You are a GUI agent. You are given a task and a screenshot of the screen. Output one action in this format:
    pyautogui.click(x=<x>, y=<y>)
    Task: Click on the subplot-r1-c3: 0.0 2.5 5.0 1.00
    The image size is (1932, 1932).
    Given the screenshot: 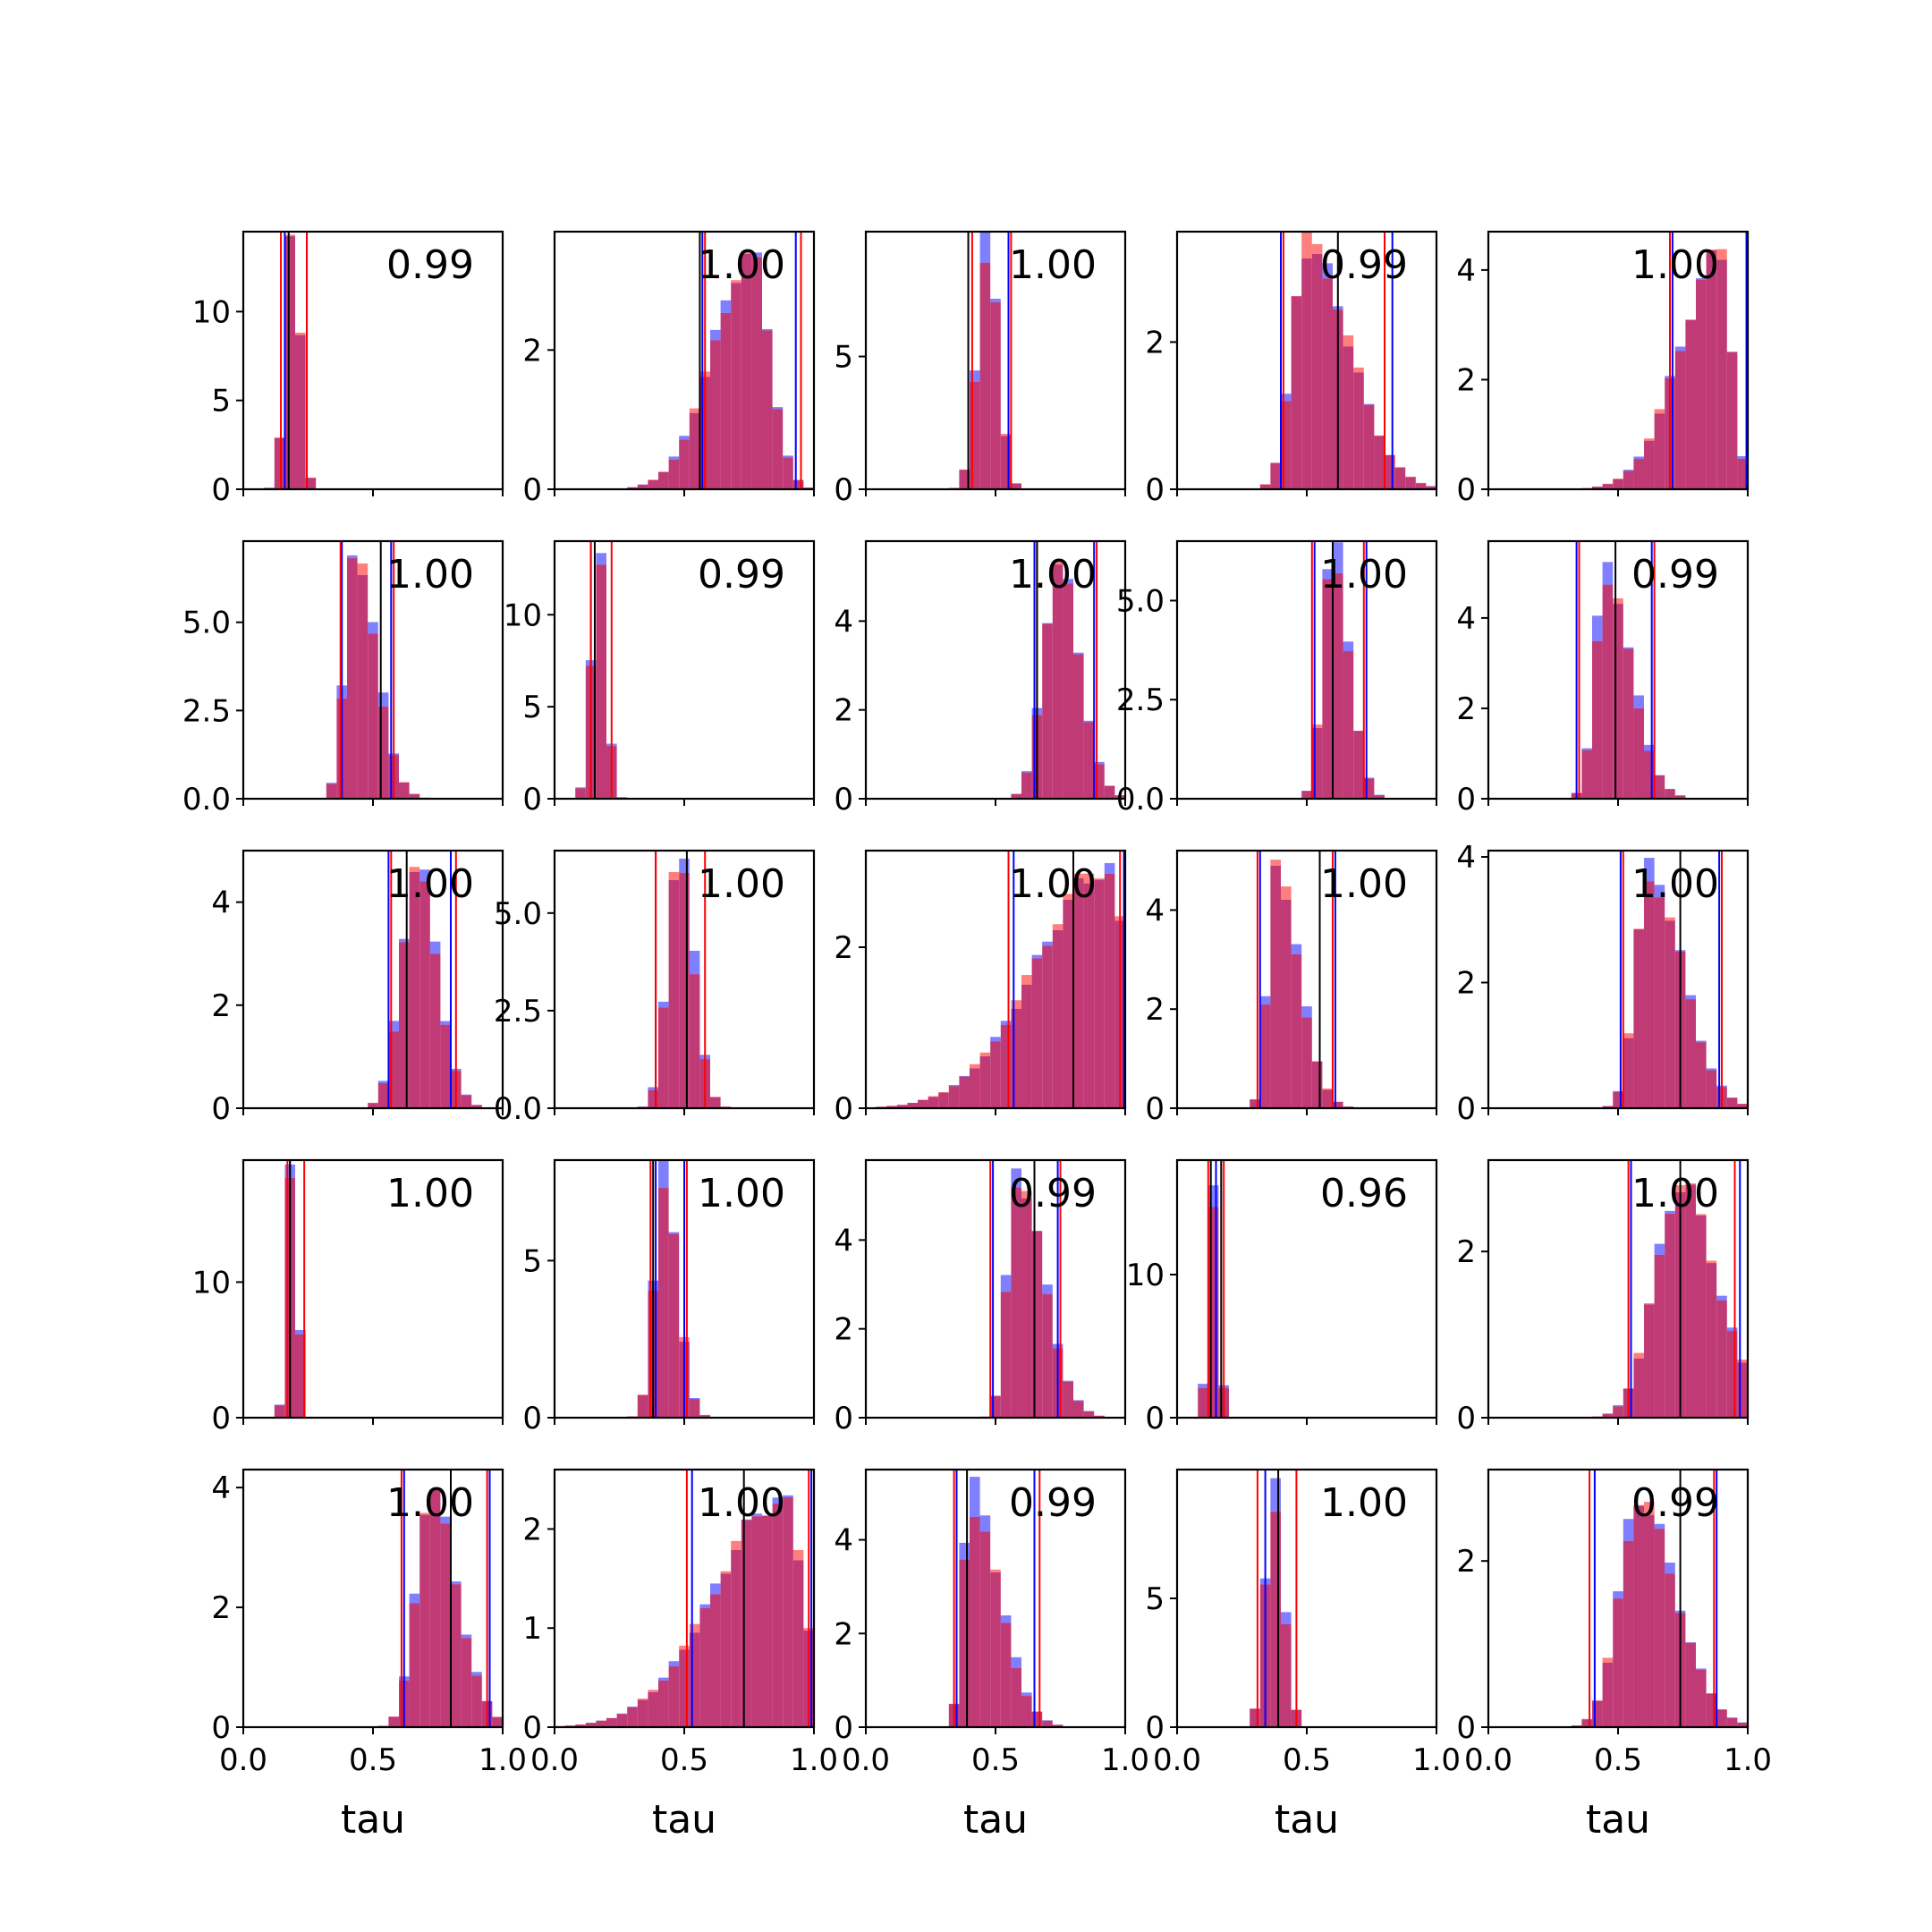 What is the action you would take?
    pyautogui.click(x=1277, y=678)
    